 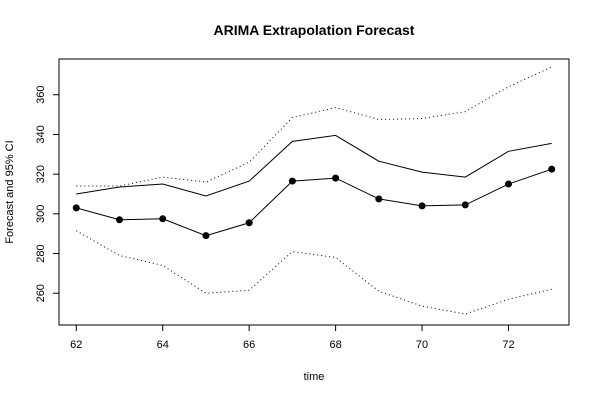 I want to click on y-tick-label-340: 340, so click(x=41, y=134).